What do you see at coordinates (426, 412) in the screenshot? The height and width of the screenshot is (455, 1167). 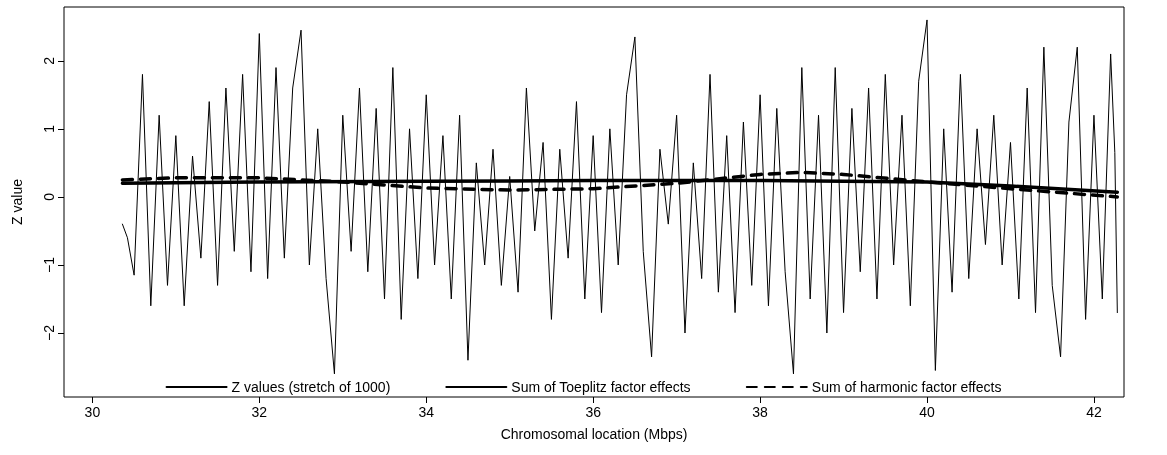 I see `x-tick-label: 34` at bounding box center [426, 412].